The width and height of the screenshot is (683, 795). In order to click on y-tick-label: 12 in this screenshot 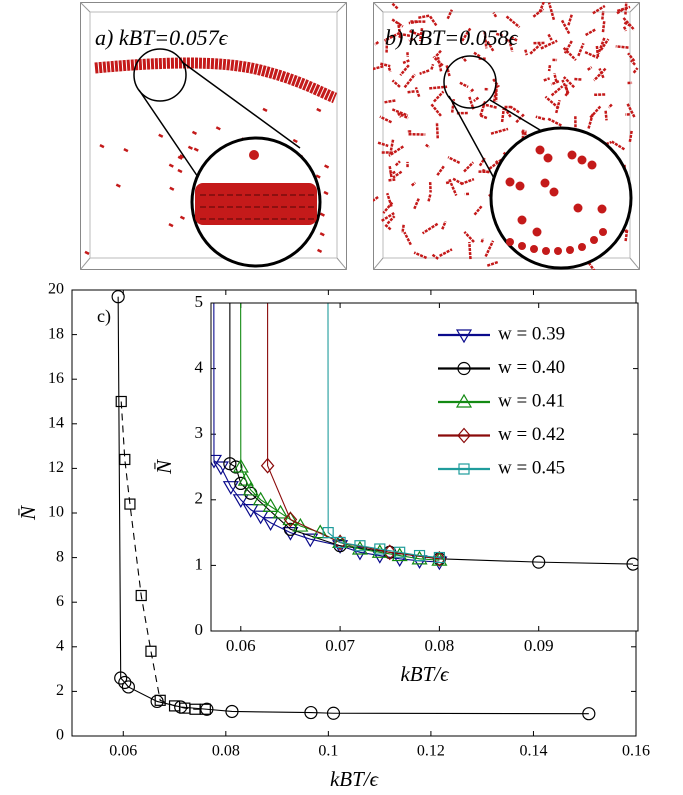, I will do `click(56, 467)`.